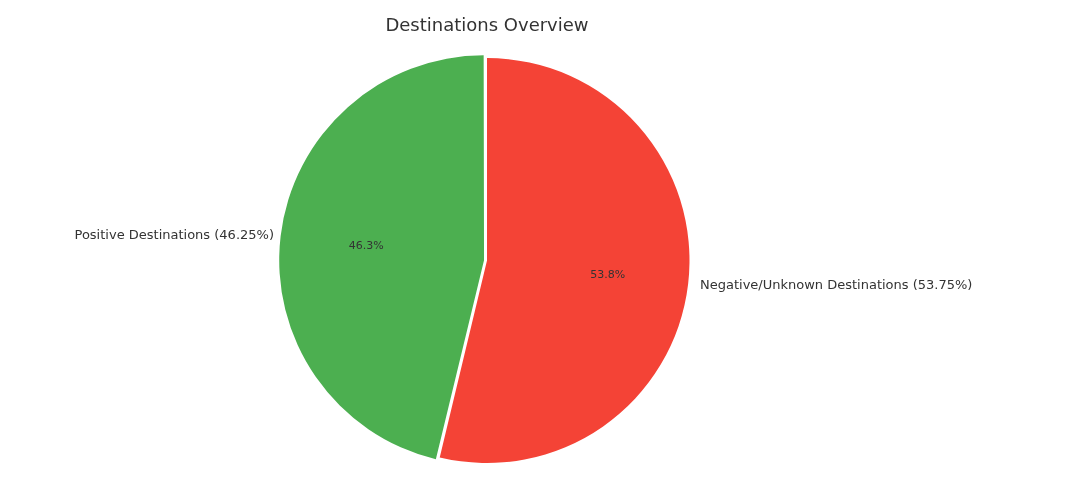 Image resolution: width=1069 pixels, height=481 pixels. What do you see at coordinates (174, 234) in the screenshot?
I see `slice-label: Positive Destinations (46.25%)` at bounding box center [174, 234].